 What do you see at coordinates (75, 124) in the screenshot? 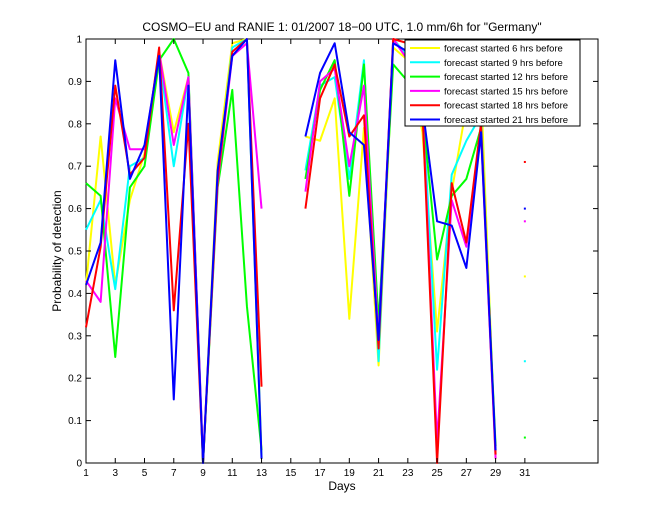
I see `y-tick-label: 0.8` at bounding box center [75, 124].